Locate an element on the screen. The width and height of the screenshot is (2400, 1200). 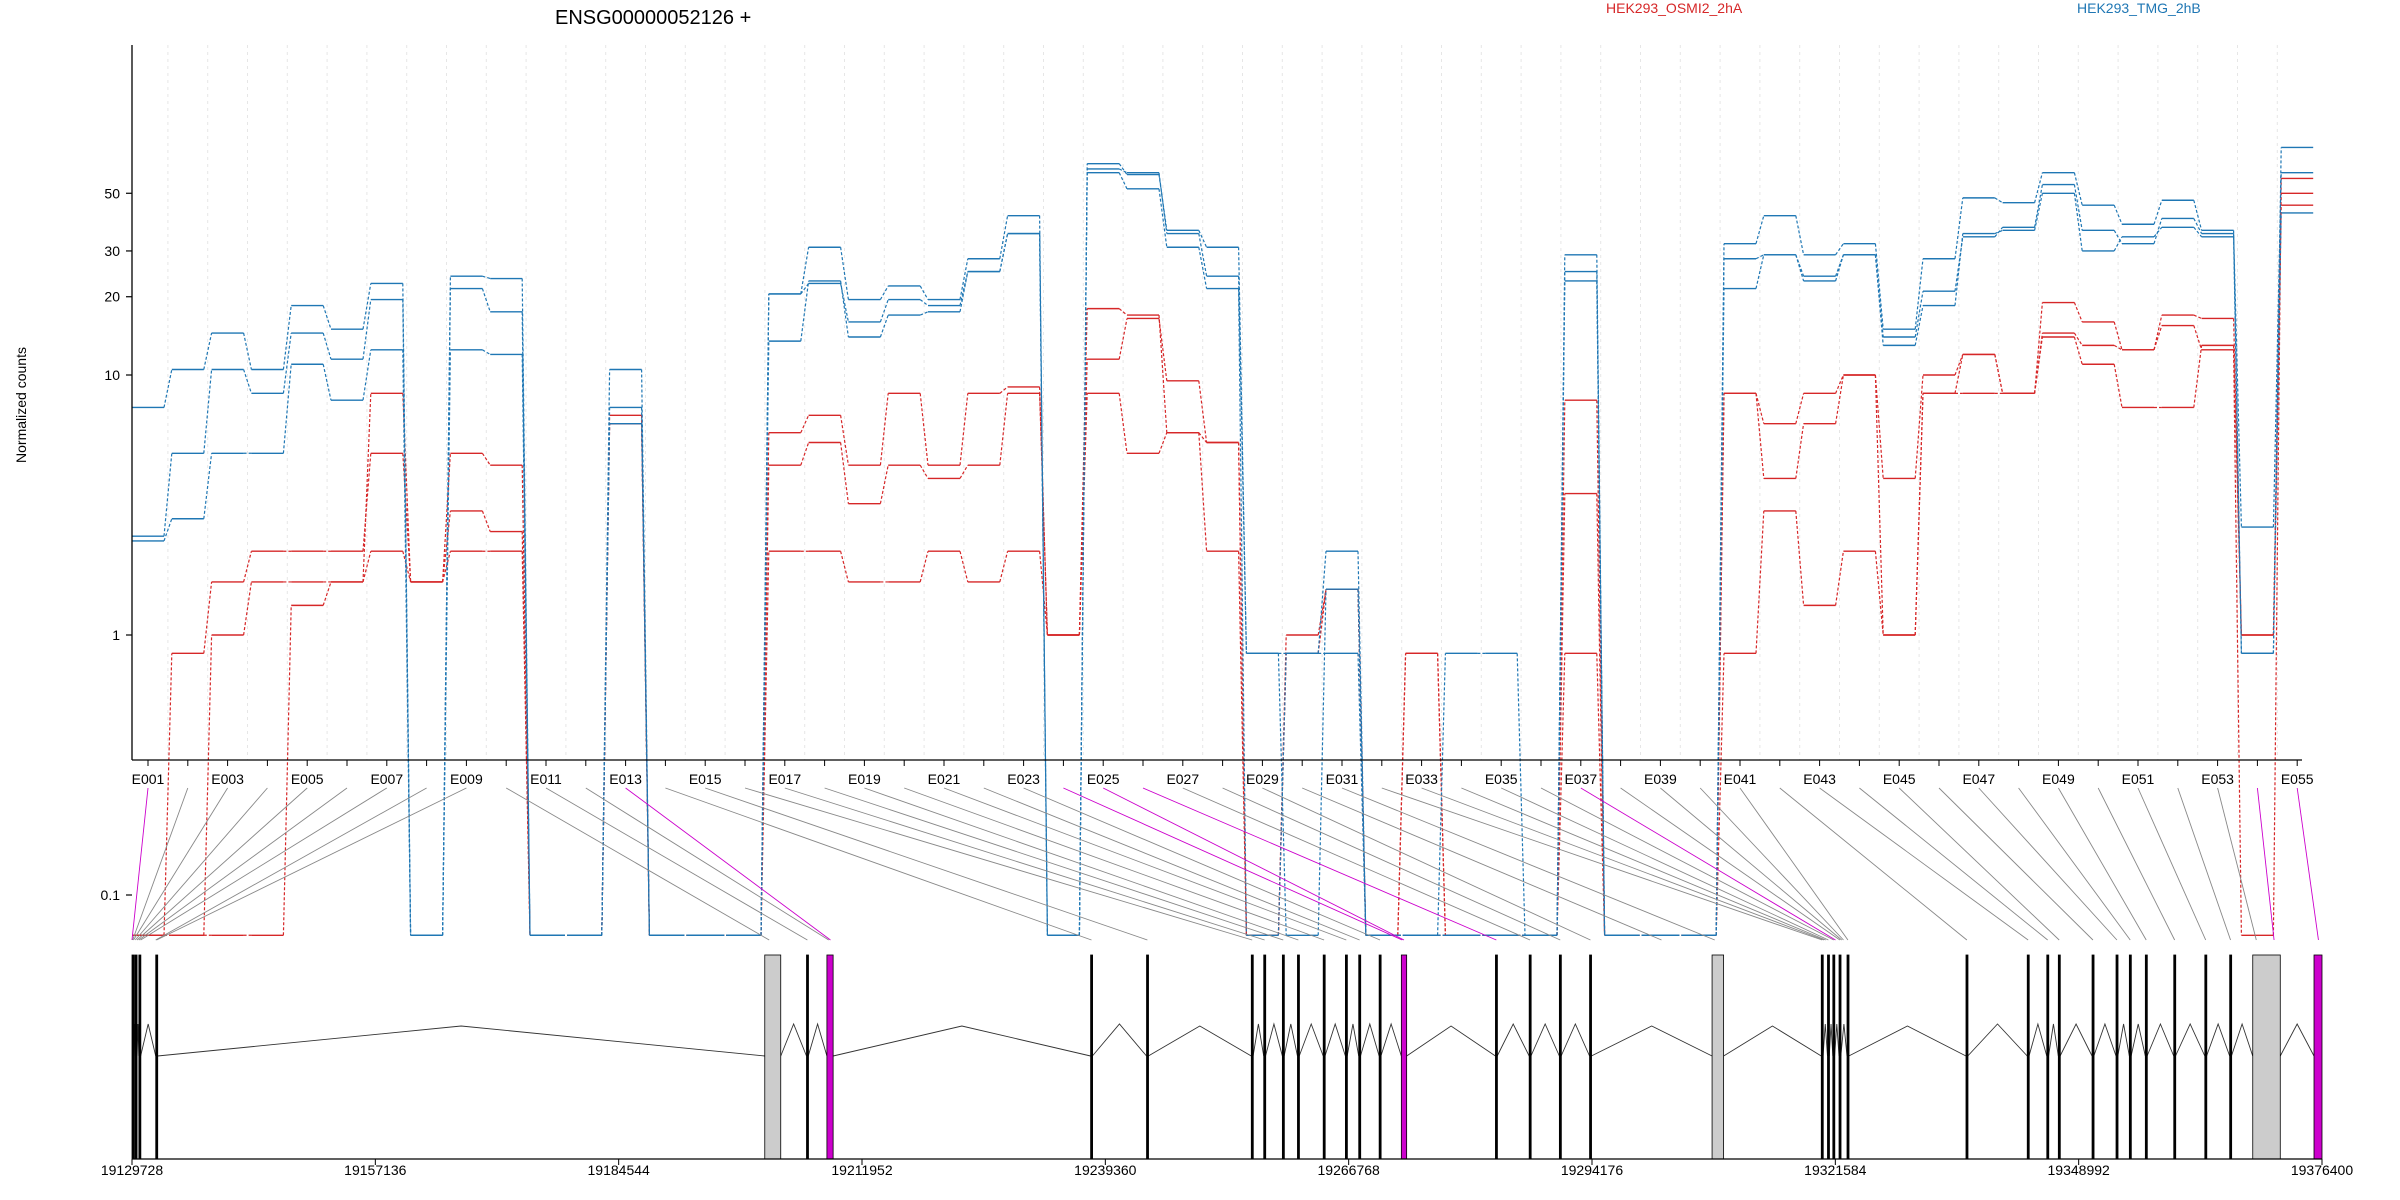
y-tick-label: 10 is located at coordinates (112, 375).